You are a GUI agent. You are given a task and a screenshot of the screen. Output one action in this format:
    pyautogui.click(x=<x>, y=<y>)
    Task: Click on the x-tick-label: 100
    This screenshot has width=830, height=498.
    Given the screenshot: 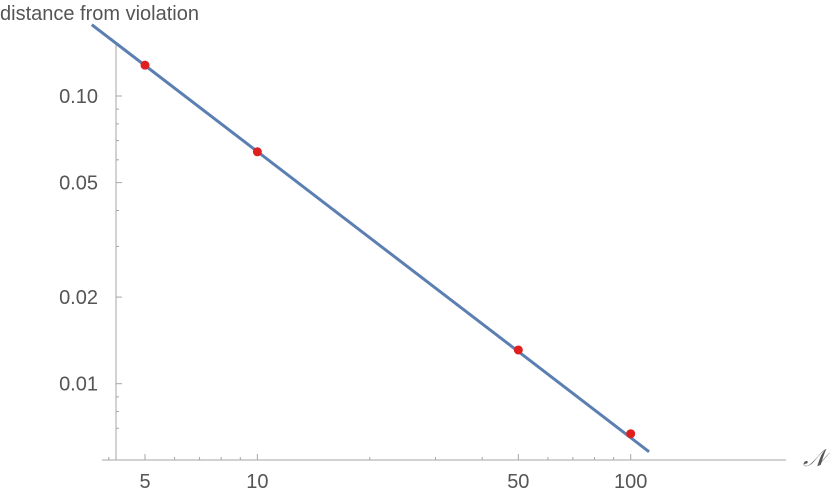 What is the action you would take?
    pyautogui.click(x=630, y=482)
    